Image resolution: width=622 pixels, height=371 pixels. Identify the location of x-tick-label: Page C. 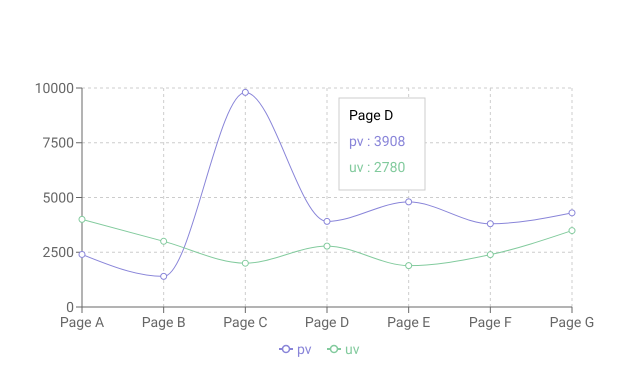
(245, 323).